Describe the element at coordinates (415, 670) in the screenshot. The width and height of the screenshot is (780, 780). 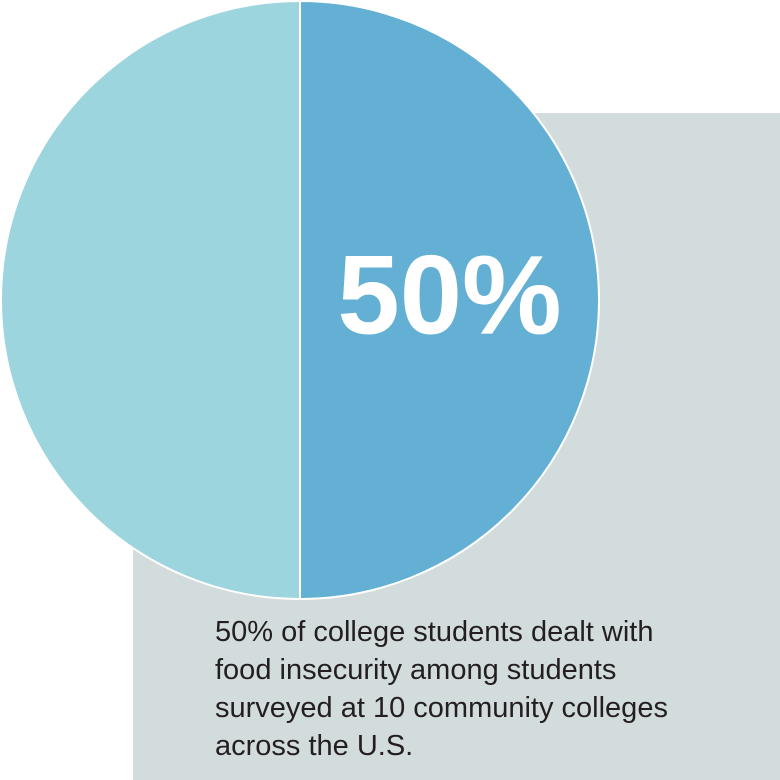
I see `caption-line: food insecurity among students` at that location.